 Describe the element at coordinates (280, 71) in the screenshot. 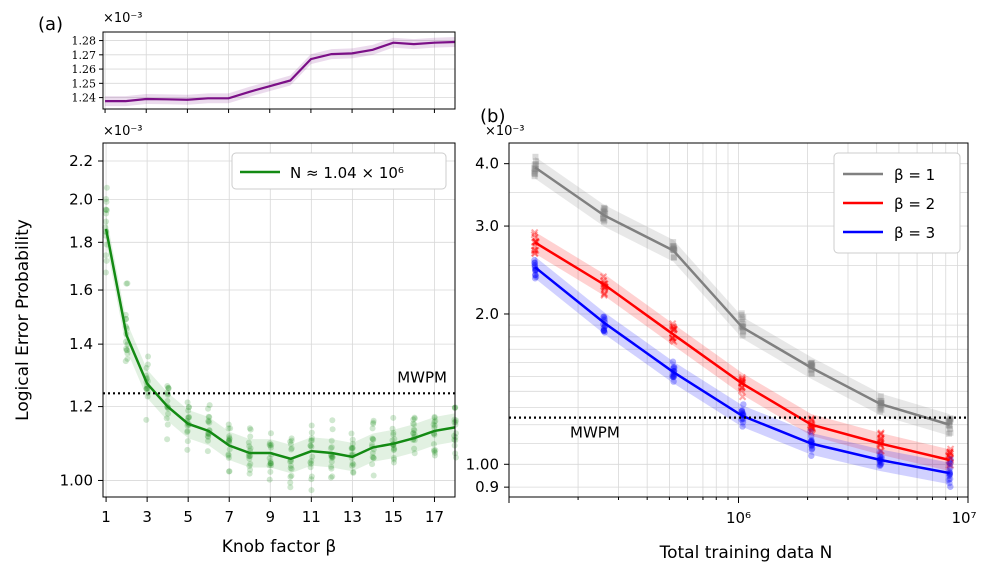

I see `confidence-band` at that location.